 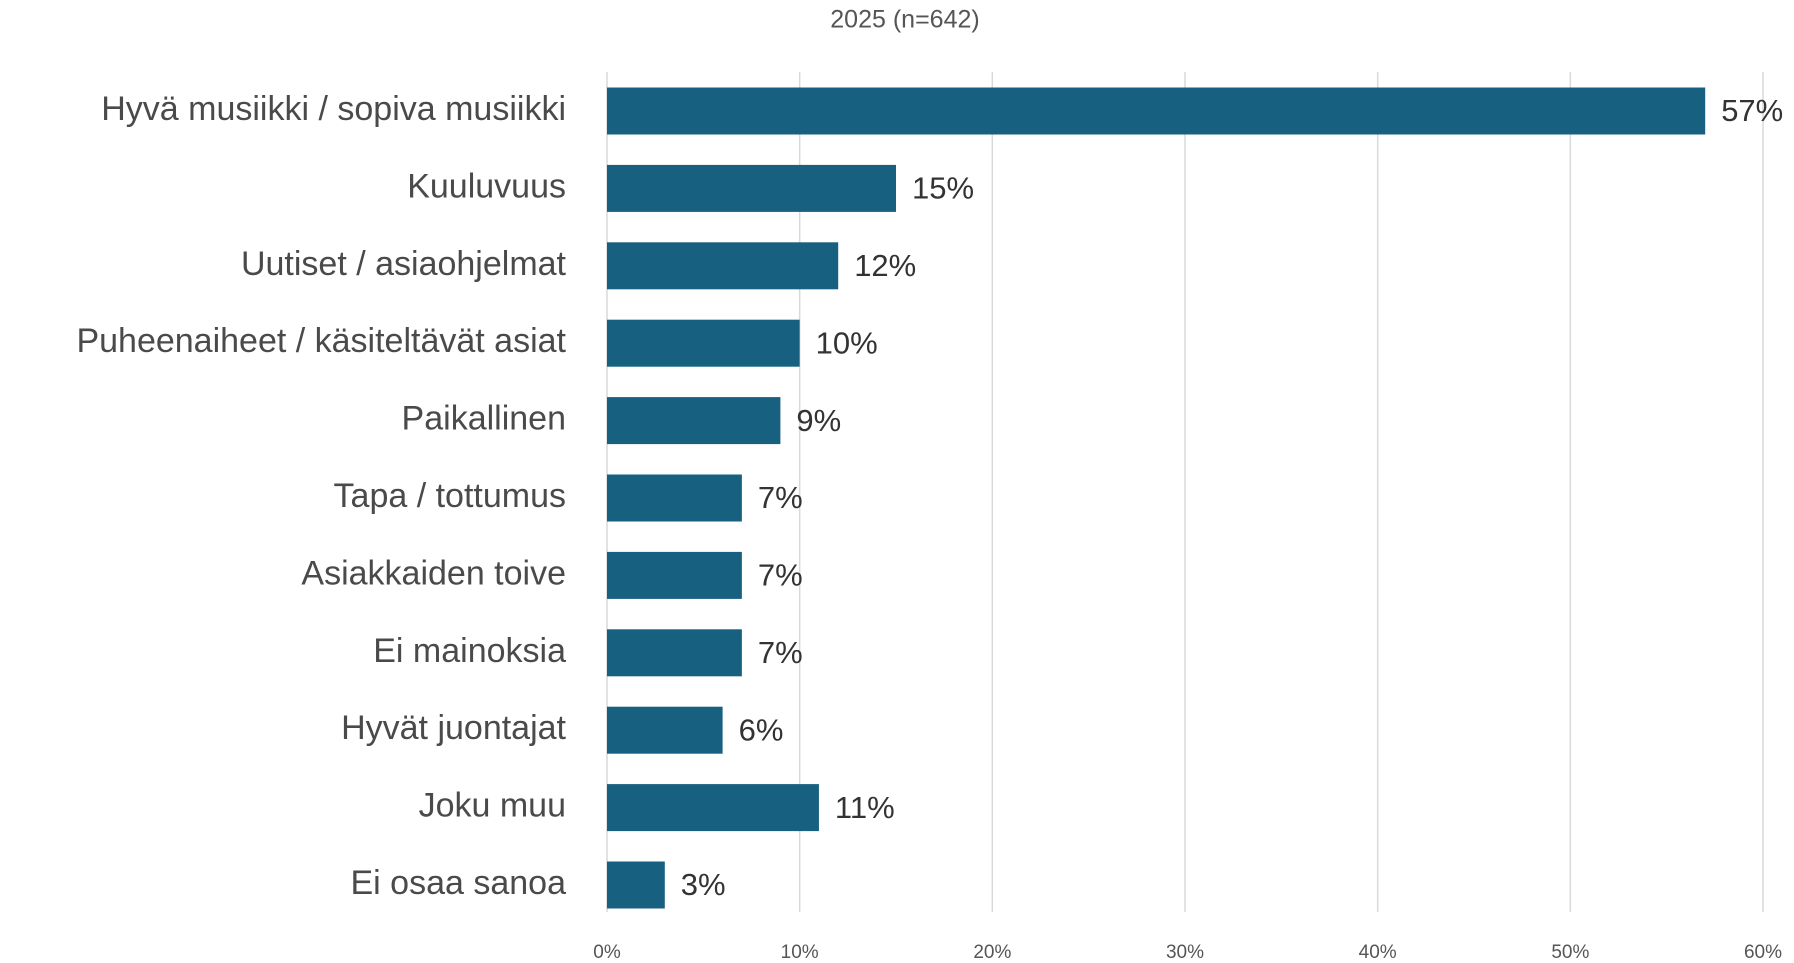 What do you see at coordinates (459, 883) in the screenshot?
I see `y-tick-label: Ei osaa sanoa` at bounding box center [459, 883].